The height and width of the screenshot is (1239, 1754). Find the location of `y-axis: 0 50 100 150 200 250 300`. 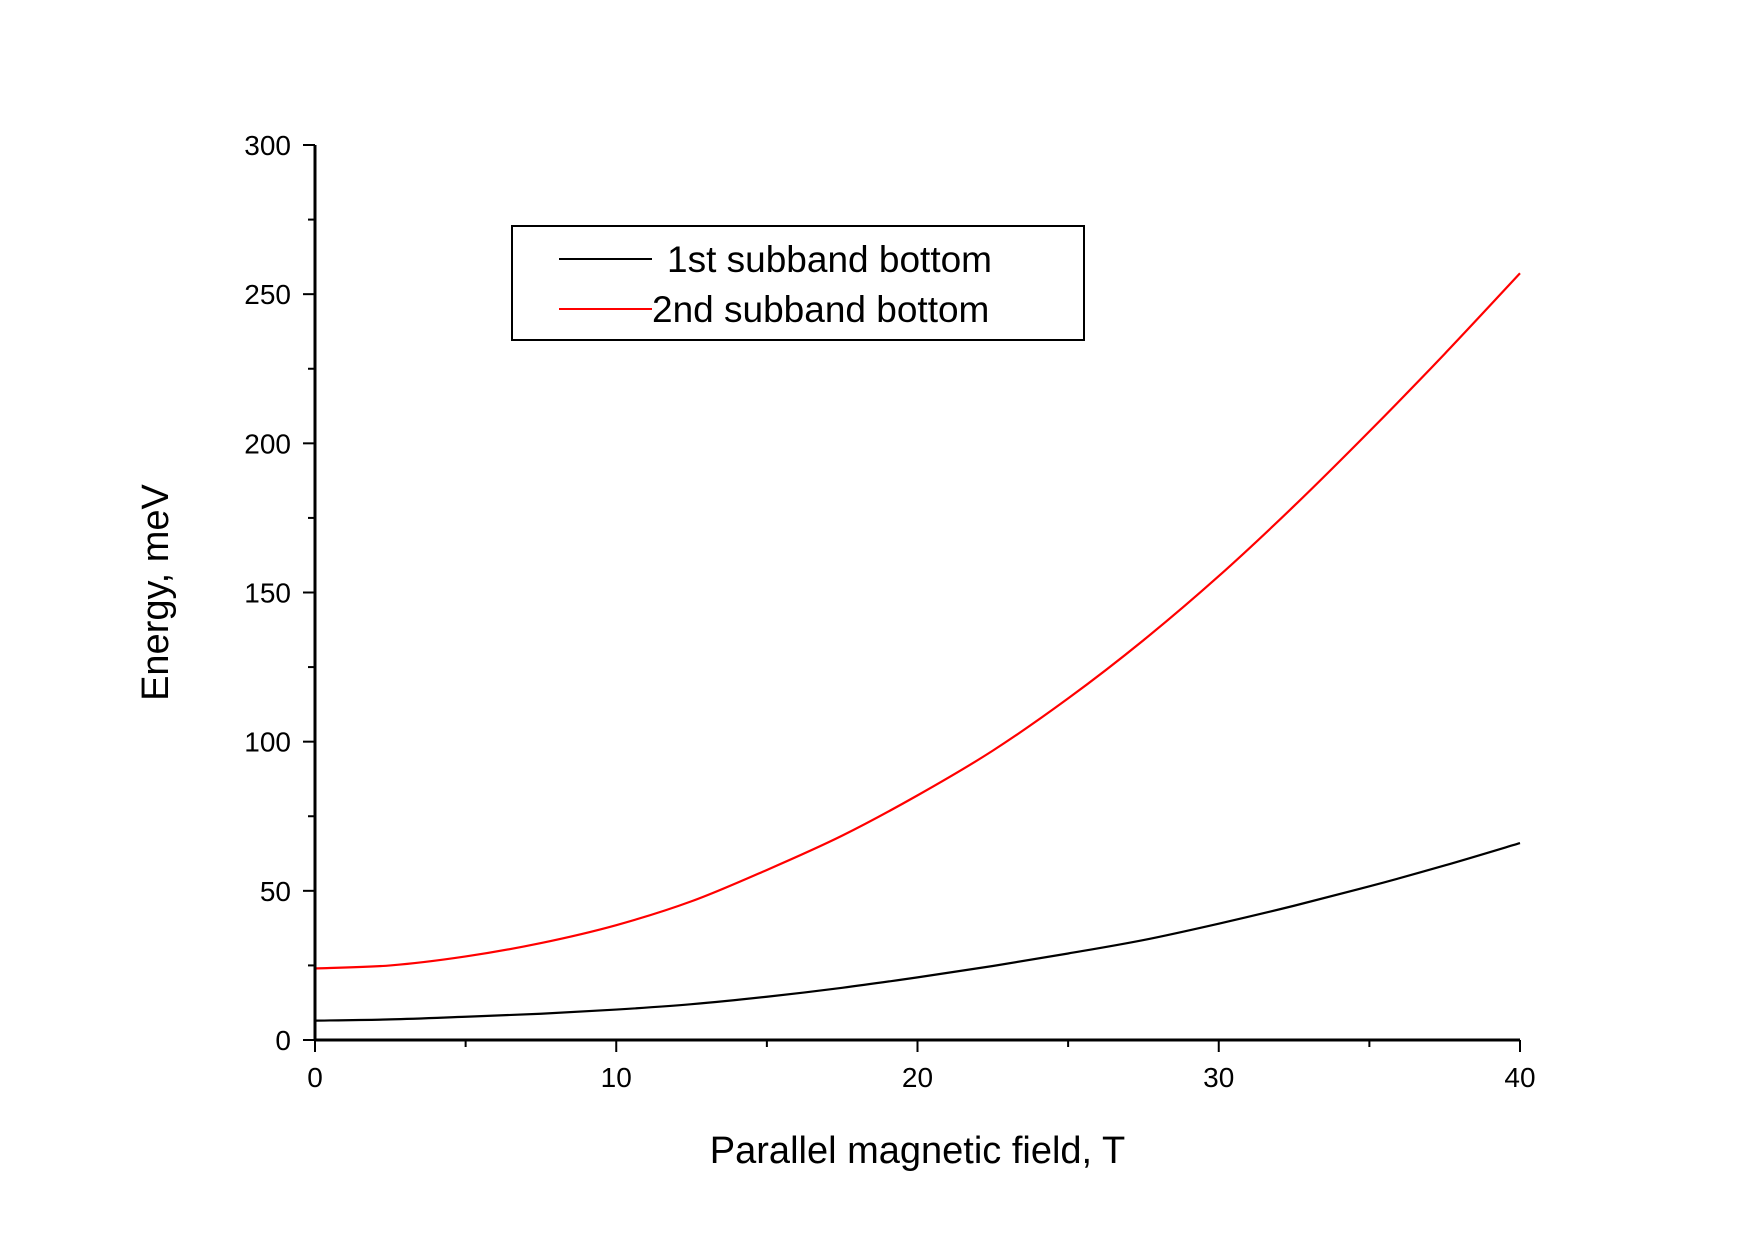

y-axis: 0 50 100 150 200 250 300 is located at coordinates (280, 593).